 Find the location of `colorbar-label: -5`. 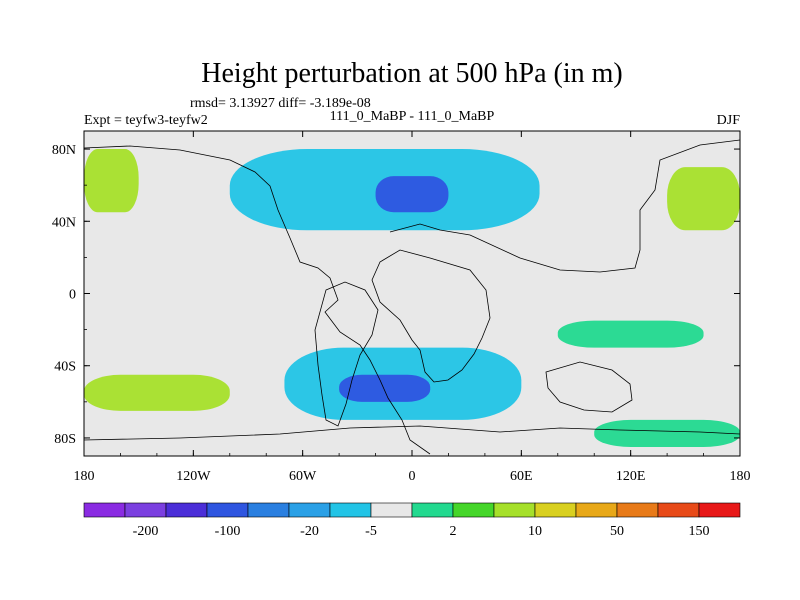

colorbar-label: -5 is located at coordinates (371, 531).